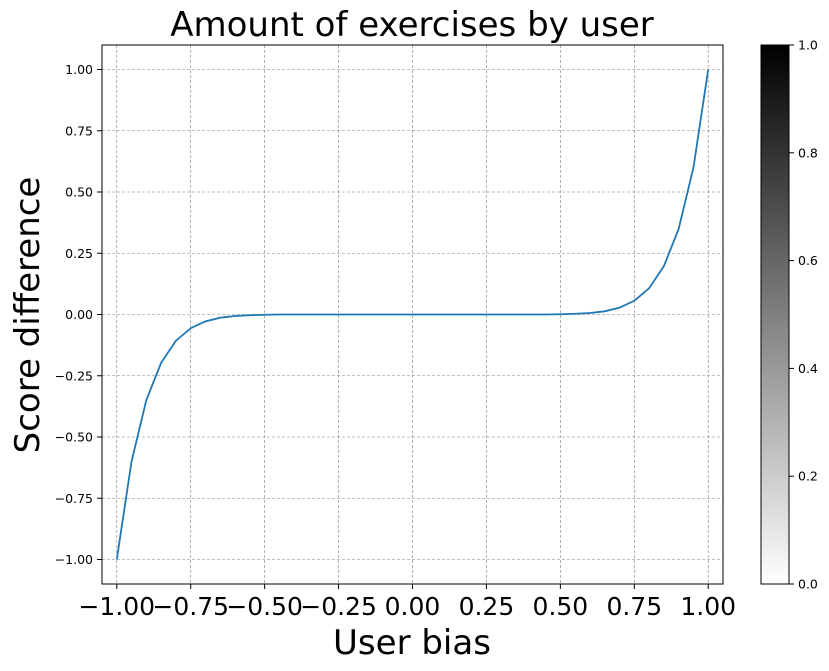 The height and width of the screenshot is (671, 829). What do you see at coordinates (264, 606) in the screenshot?
I see `x-tick-label: −0.50` at bounding box center [264, 606].